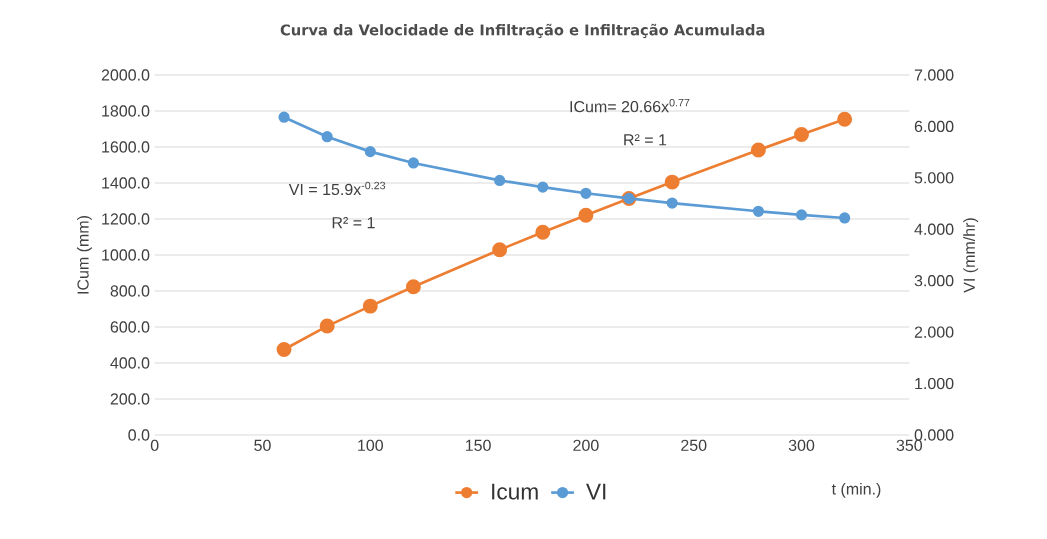 This screenshot has height=539, width=1047. I want to click on legend-label: VI, so click(596, 491).